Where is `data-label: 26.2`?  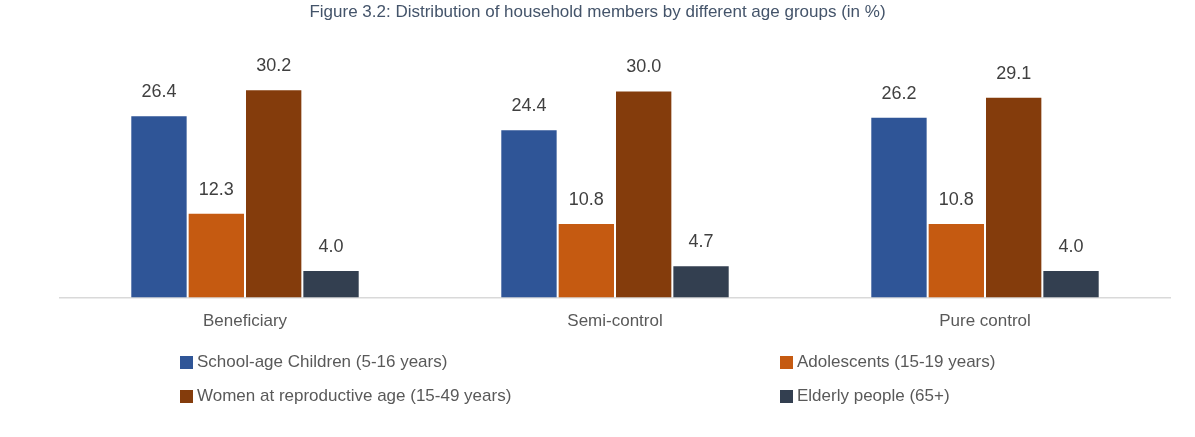 data-label: 26.2 is located at coordinates (899, 92).